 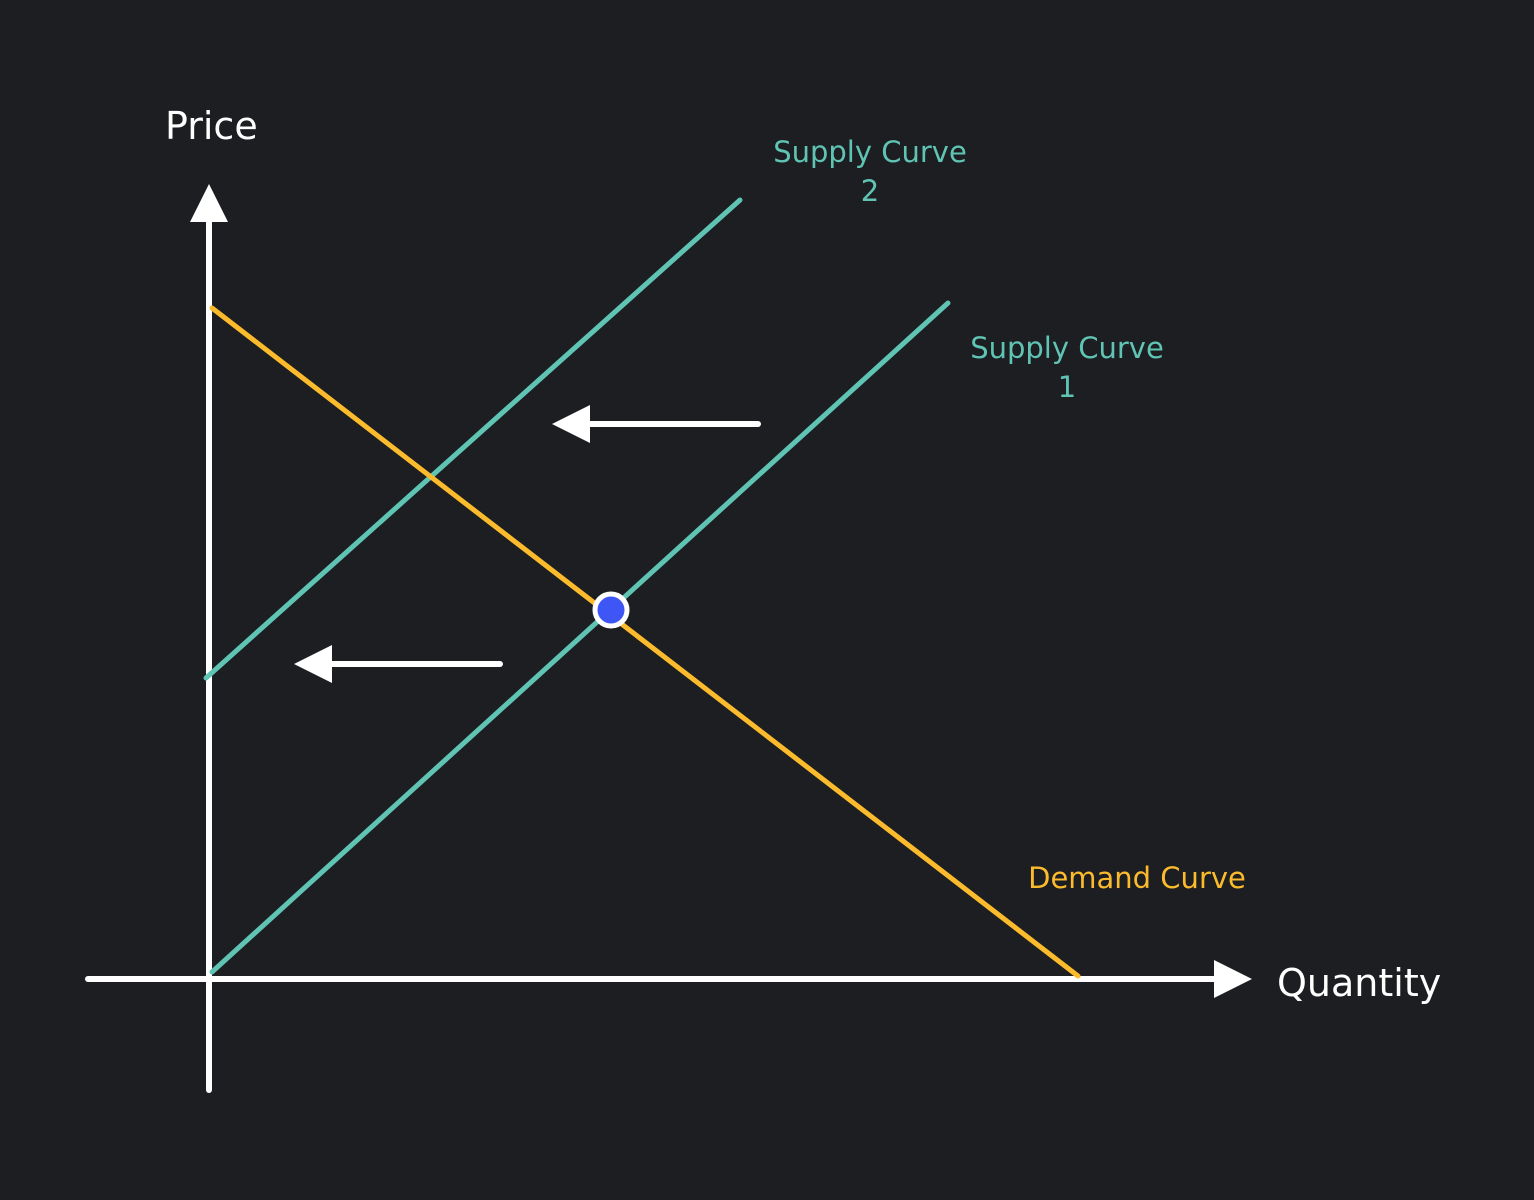 I want to click on y-axis-arrowhead, so click(x=209, y=203).